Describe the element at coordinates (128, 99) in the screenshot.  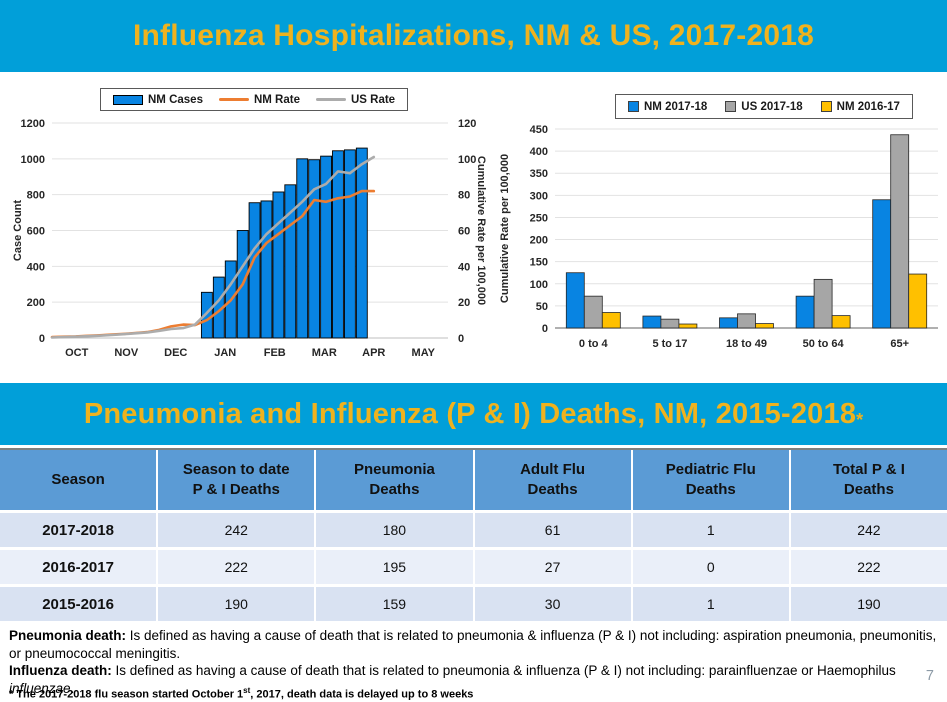
I see `nm-cases-swatch` at that location.